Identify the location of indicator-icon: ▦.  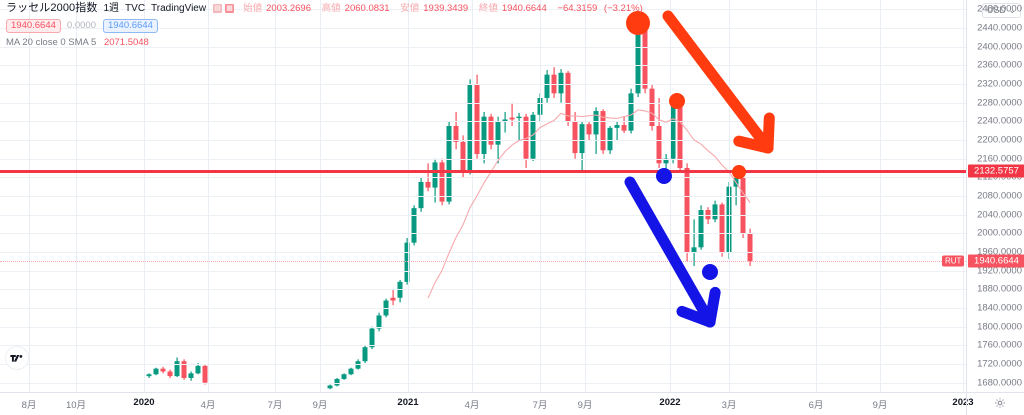
(230, 8).